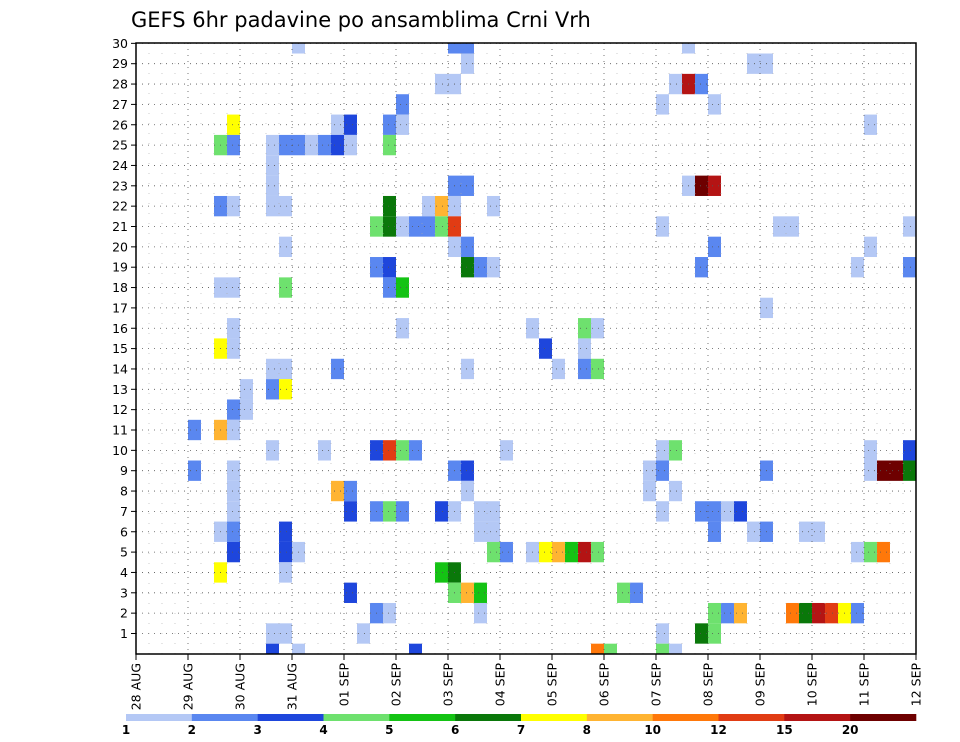  I want to click on x-tick-label: 31 AUG, so click(292, 686).